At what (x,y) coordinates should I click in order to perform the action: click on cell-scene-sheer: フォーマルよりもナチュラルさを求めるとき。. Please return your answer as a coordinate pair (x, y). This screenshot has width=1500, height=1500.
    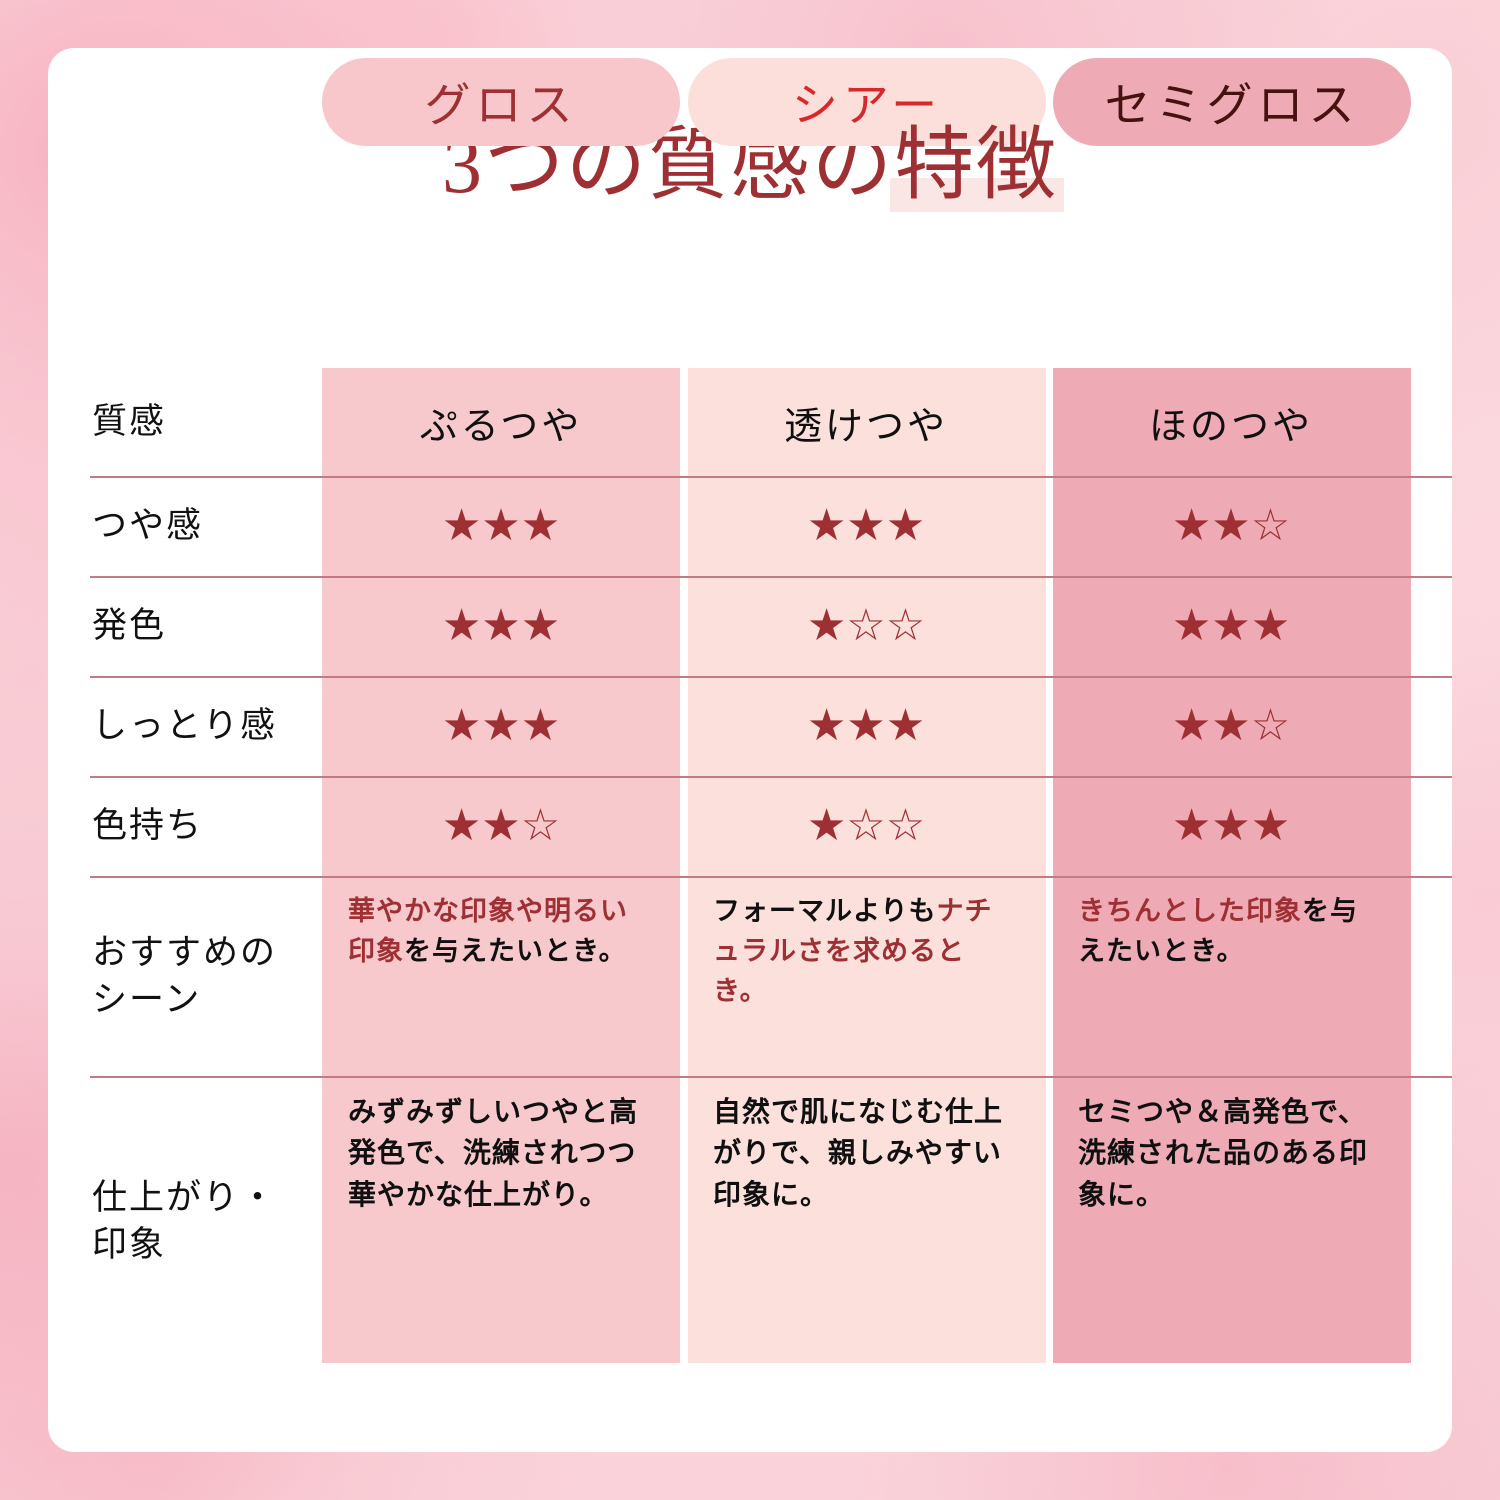
    Looking at the image, I should click on (866, 976).